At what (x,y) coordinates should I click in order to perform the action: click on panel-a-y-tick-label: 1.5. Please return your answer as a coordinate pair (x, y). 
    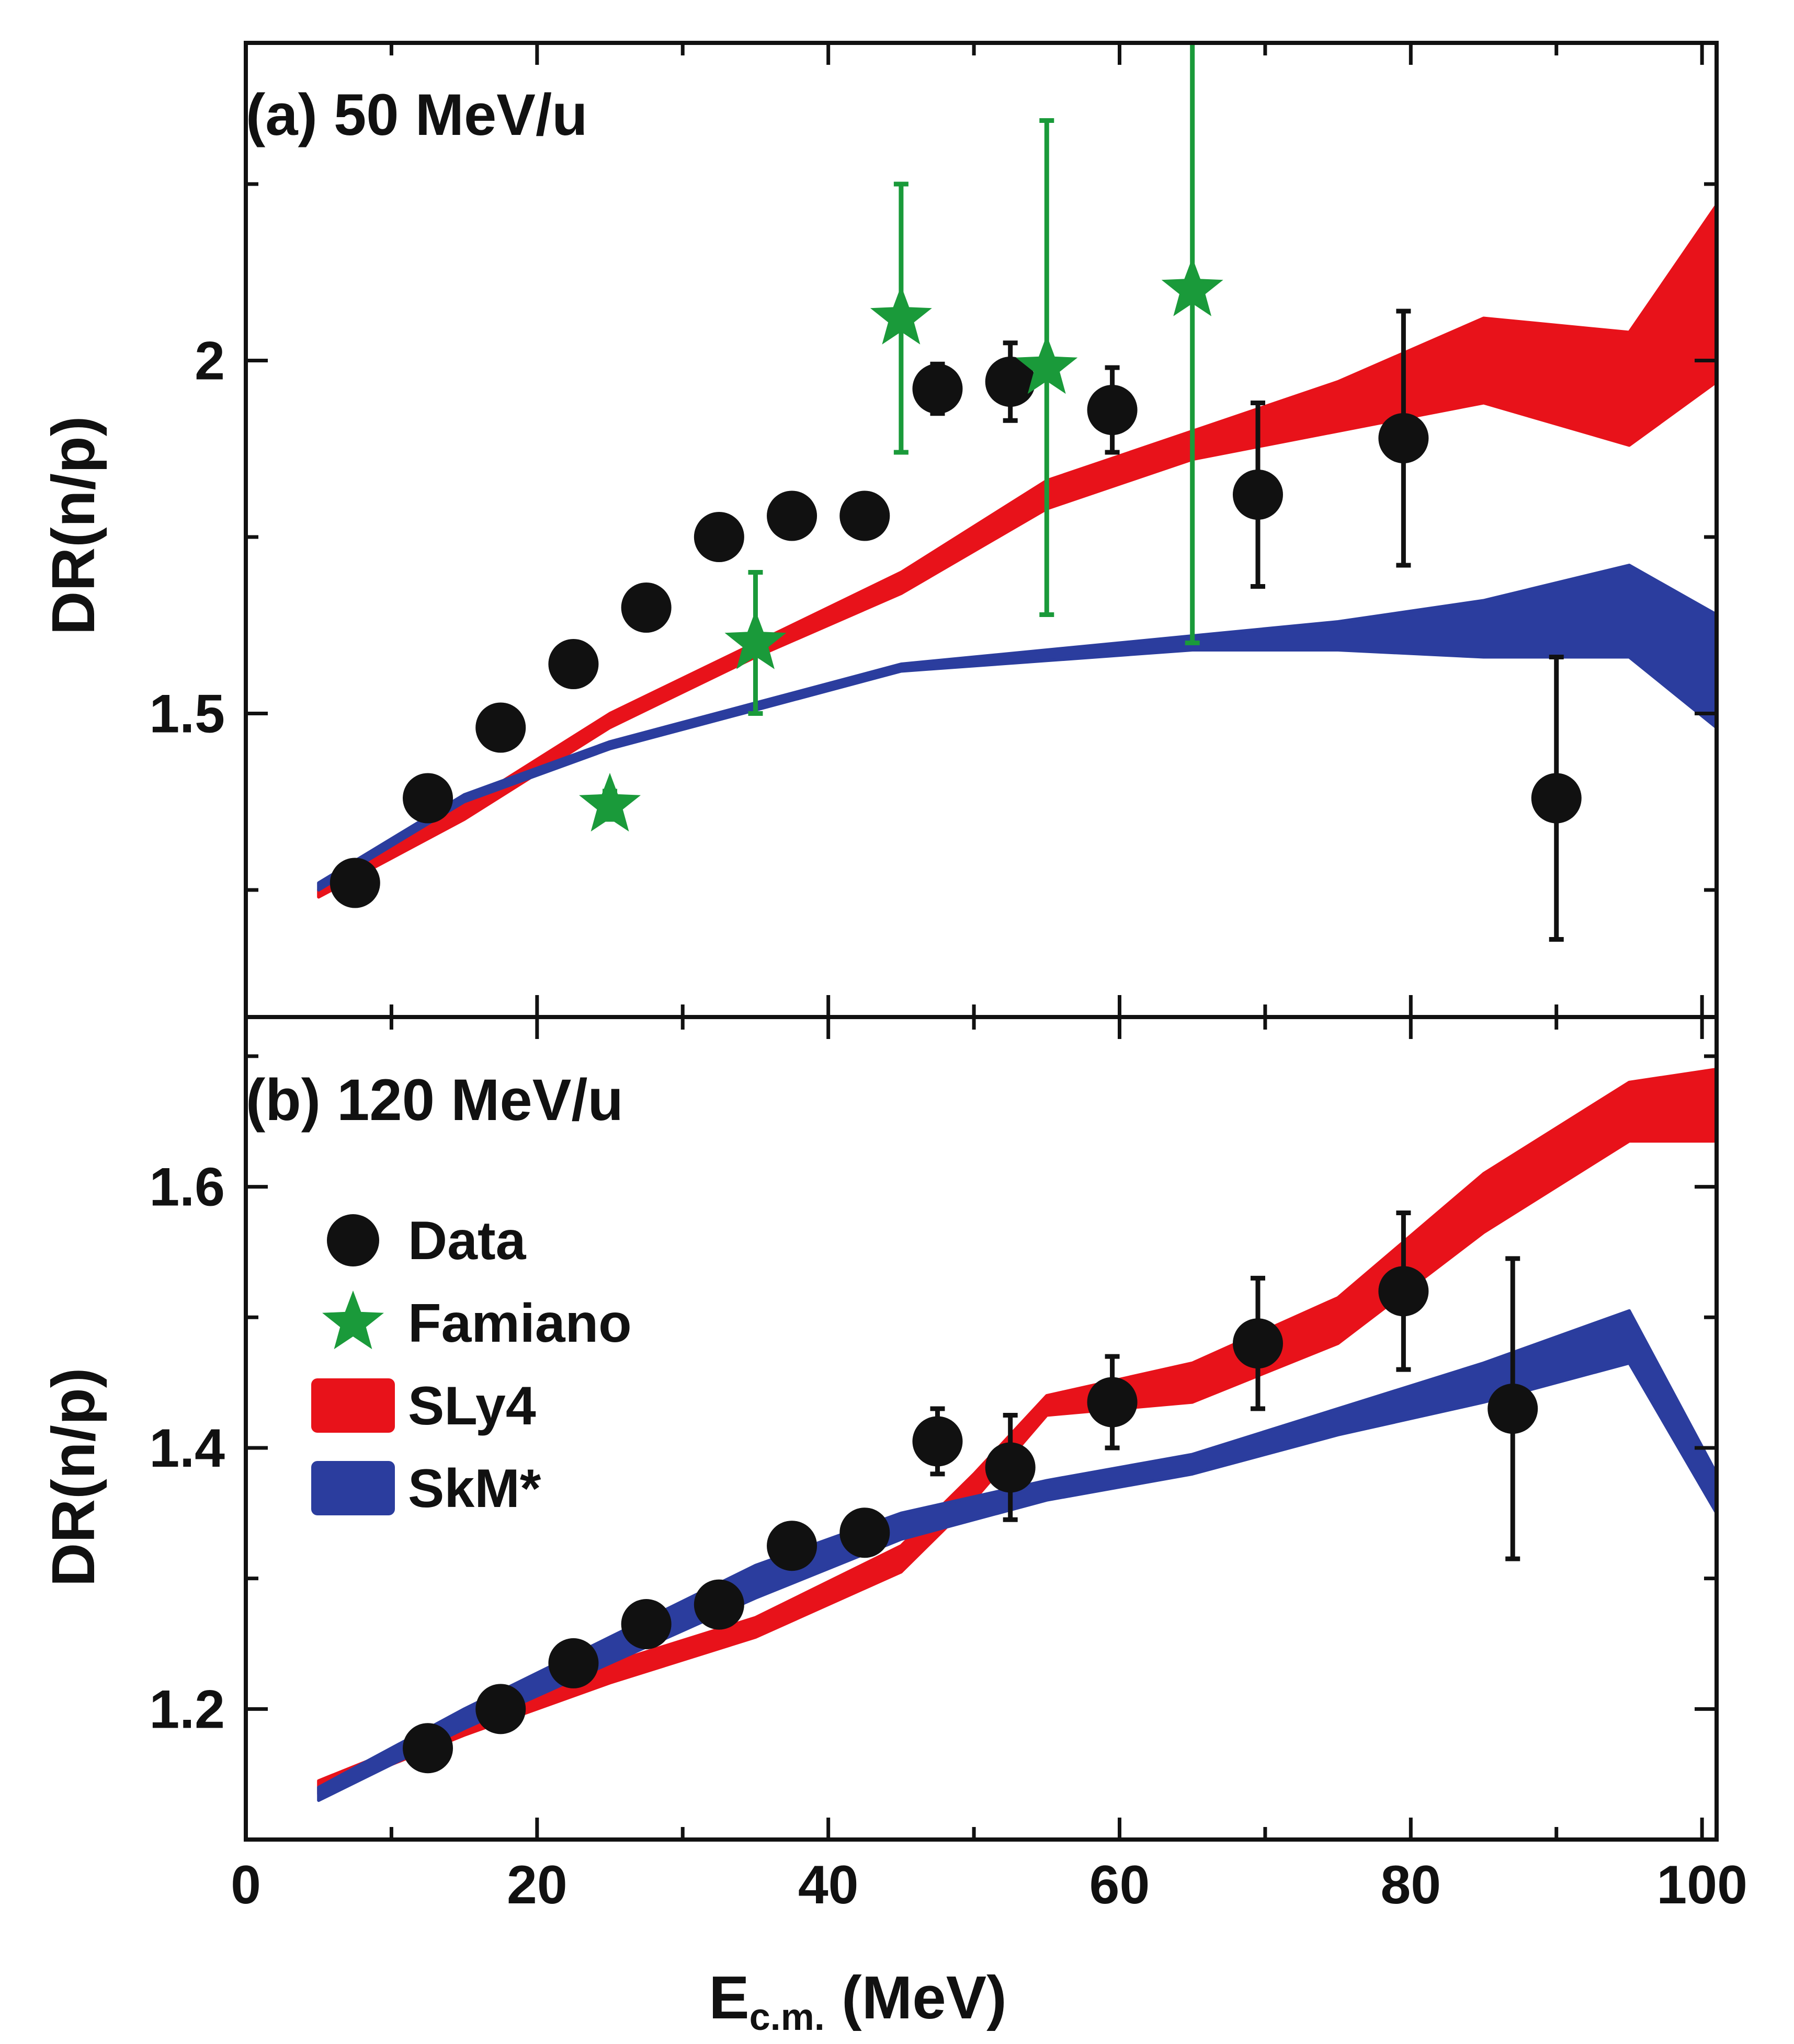
    Looking at the image, I should click on (187, 715).